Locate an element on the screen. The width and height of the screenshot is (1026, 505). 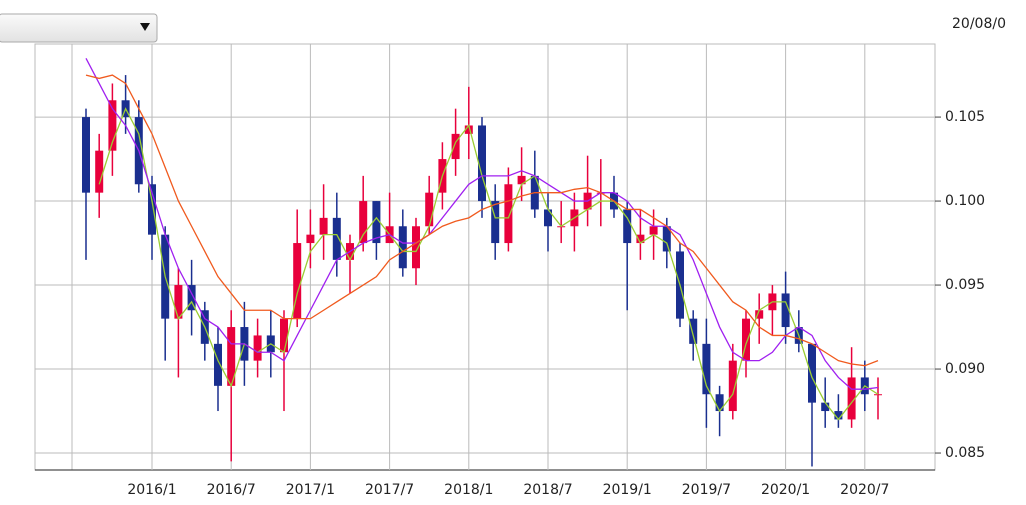
x-tick-label: 2020/1 is located at coordinates (785, 490).